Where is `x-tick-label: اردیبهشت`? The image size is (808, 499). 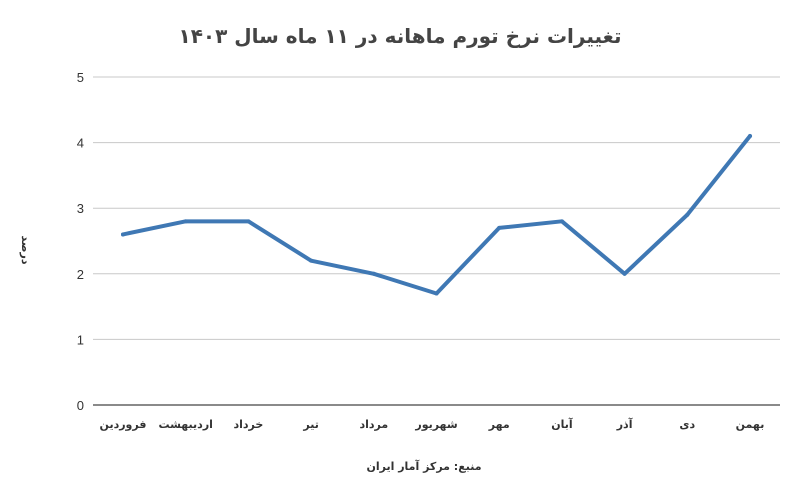
x-tick-label: اردیبهشت is located at coordinates (185, 424).